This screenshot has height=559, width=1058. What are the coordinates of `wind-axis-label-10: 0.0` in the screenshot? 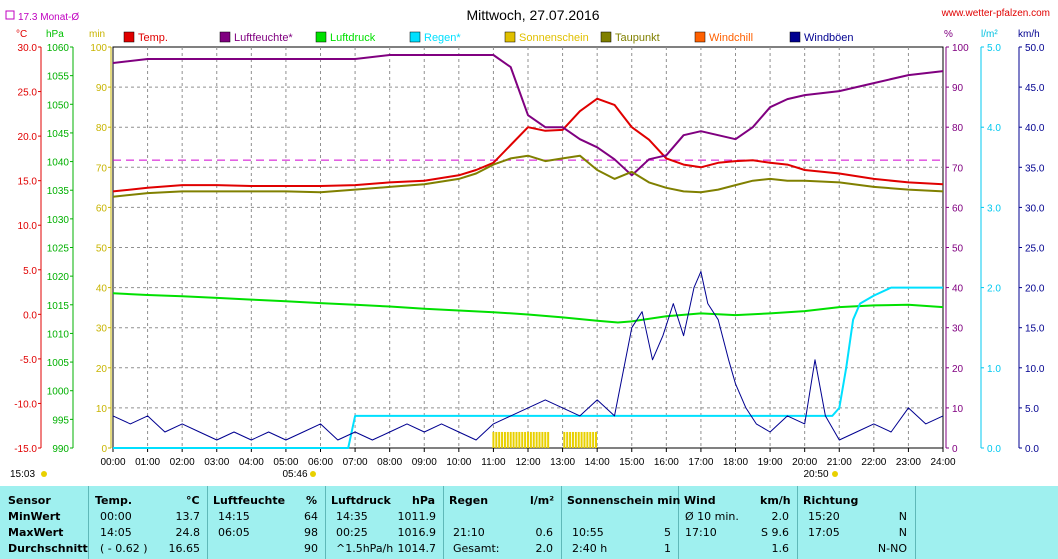 It's located at (1032, 449).